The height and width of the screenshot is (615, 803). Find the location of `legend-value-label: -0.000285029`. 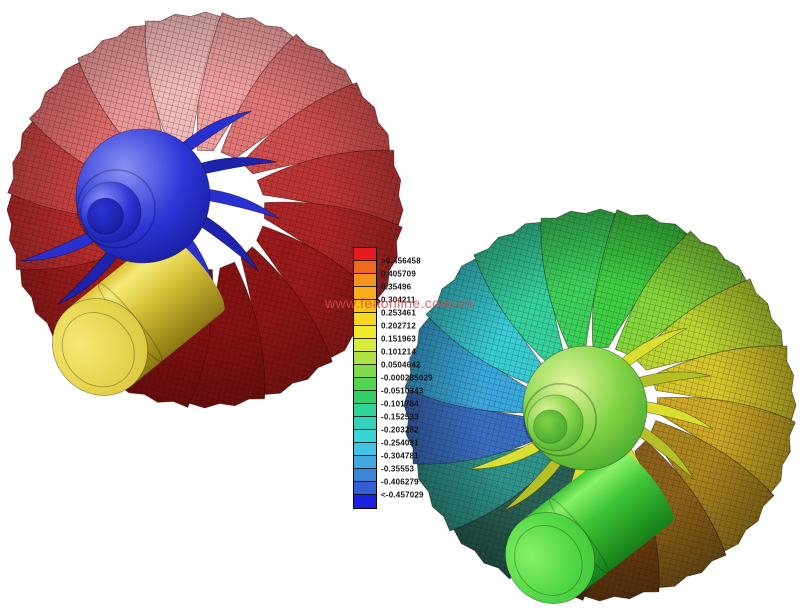

legend-value-label: -0.000285029 is located at coordinates (407, 378).